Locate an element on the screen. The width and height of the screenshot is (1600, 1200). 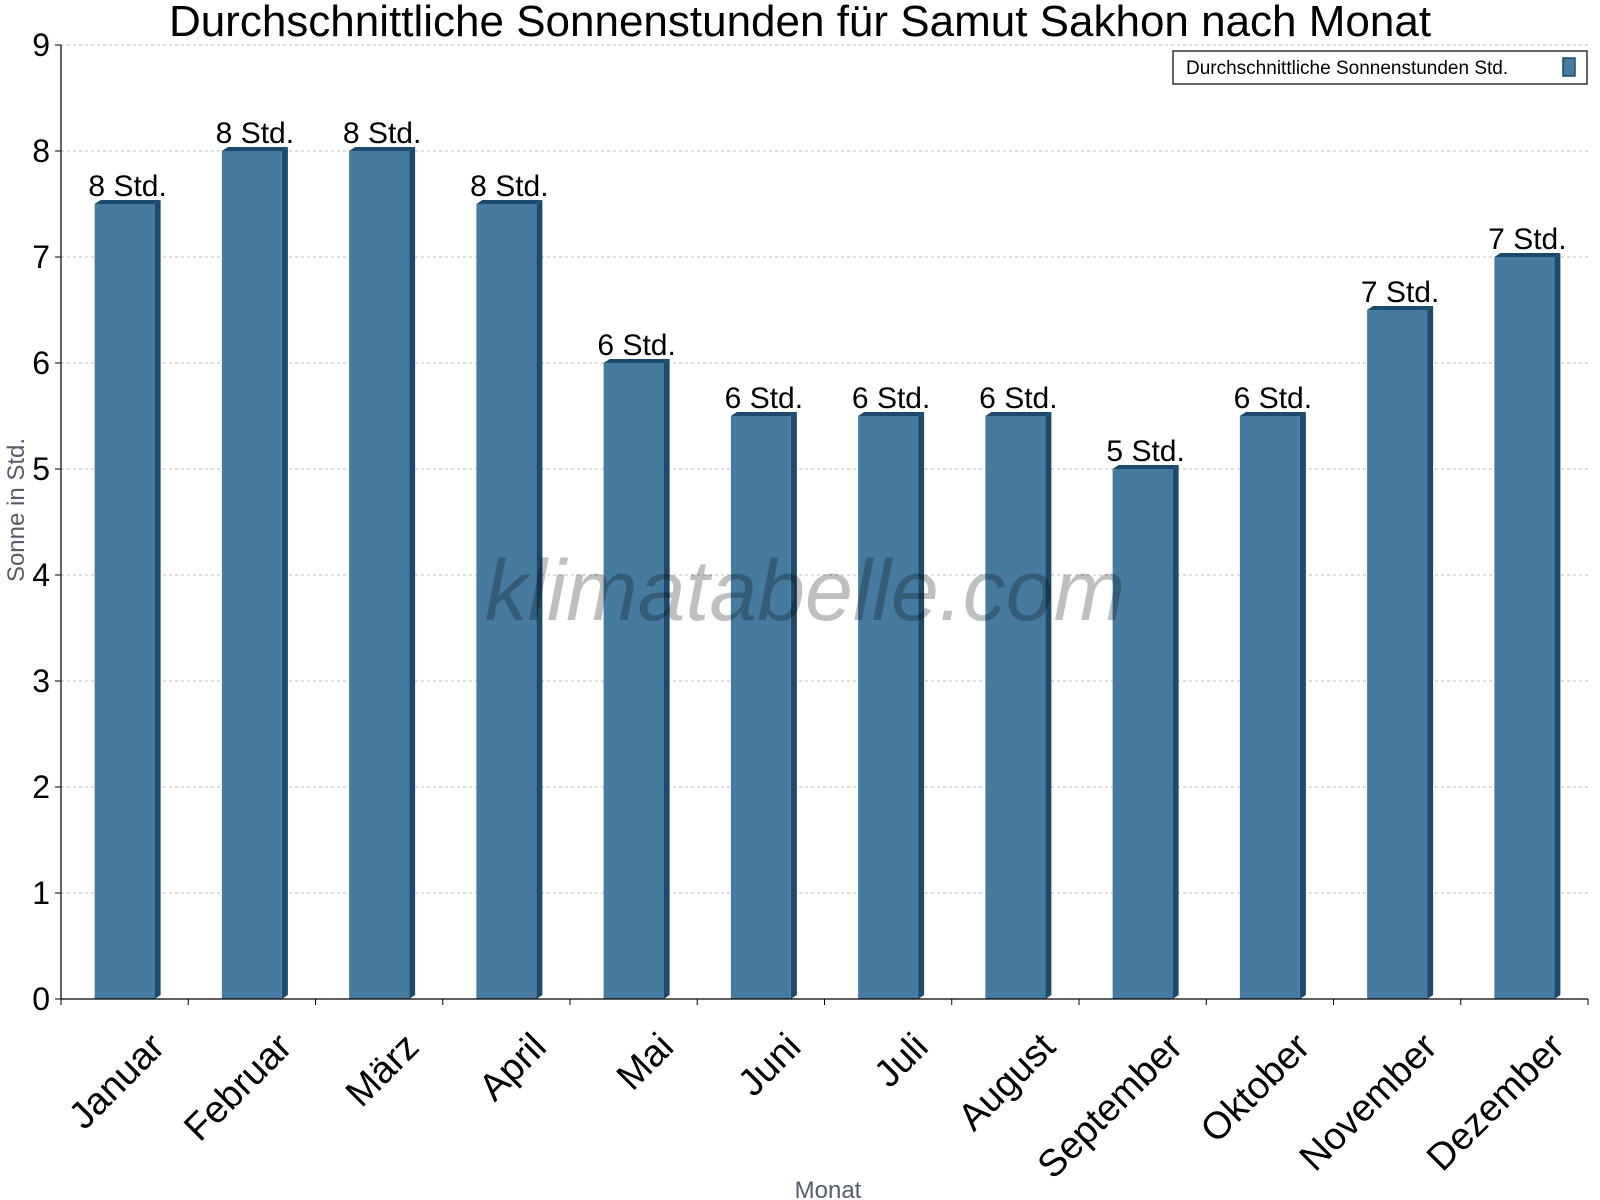
y-tick-label: 5 is located at coordinates (41, 469).